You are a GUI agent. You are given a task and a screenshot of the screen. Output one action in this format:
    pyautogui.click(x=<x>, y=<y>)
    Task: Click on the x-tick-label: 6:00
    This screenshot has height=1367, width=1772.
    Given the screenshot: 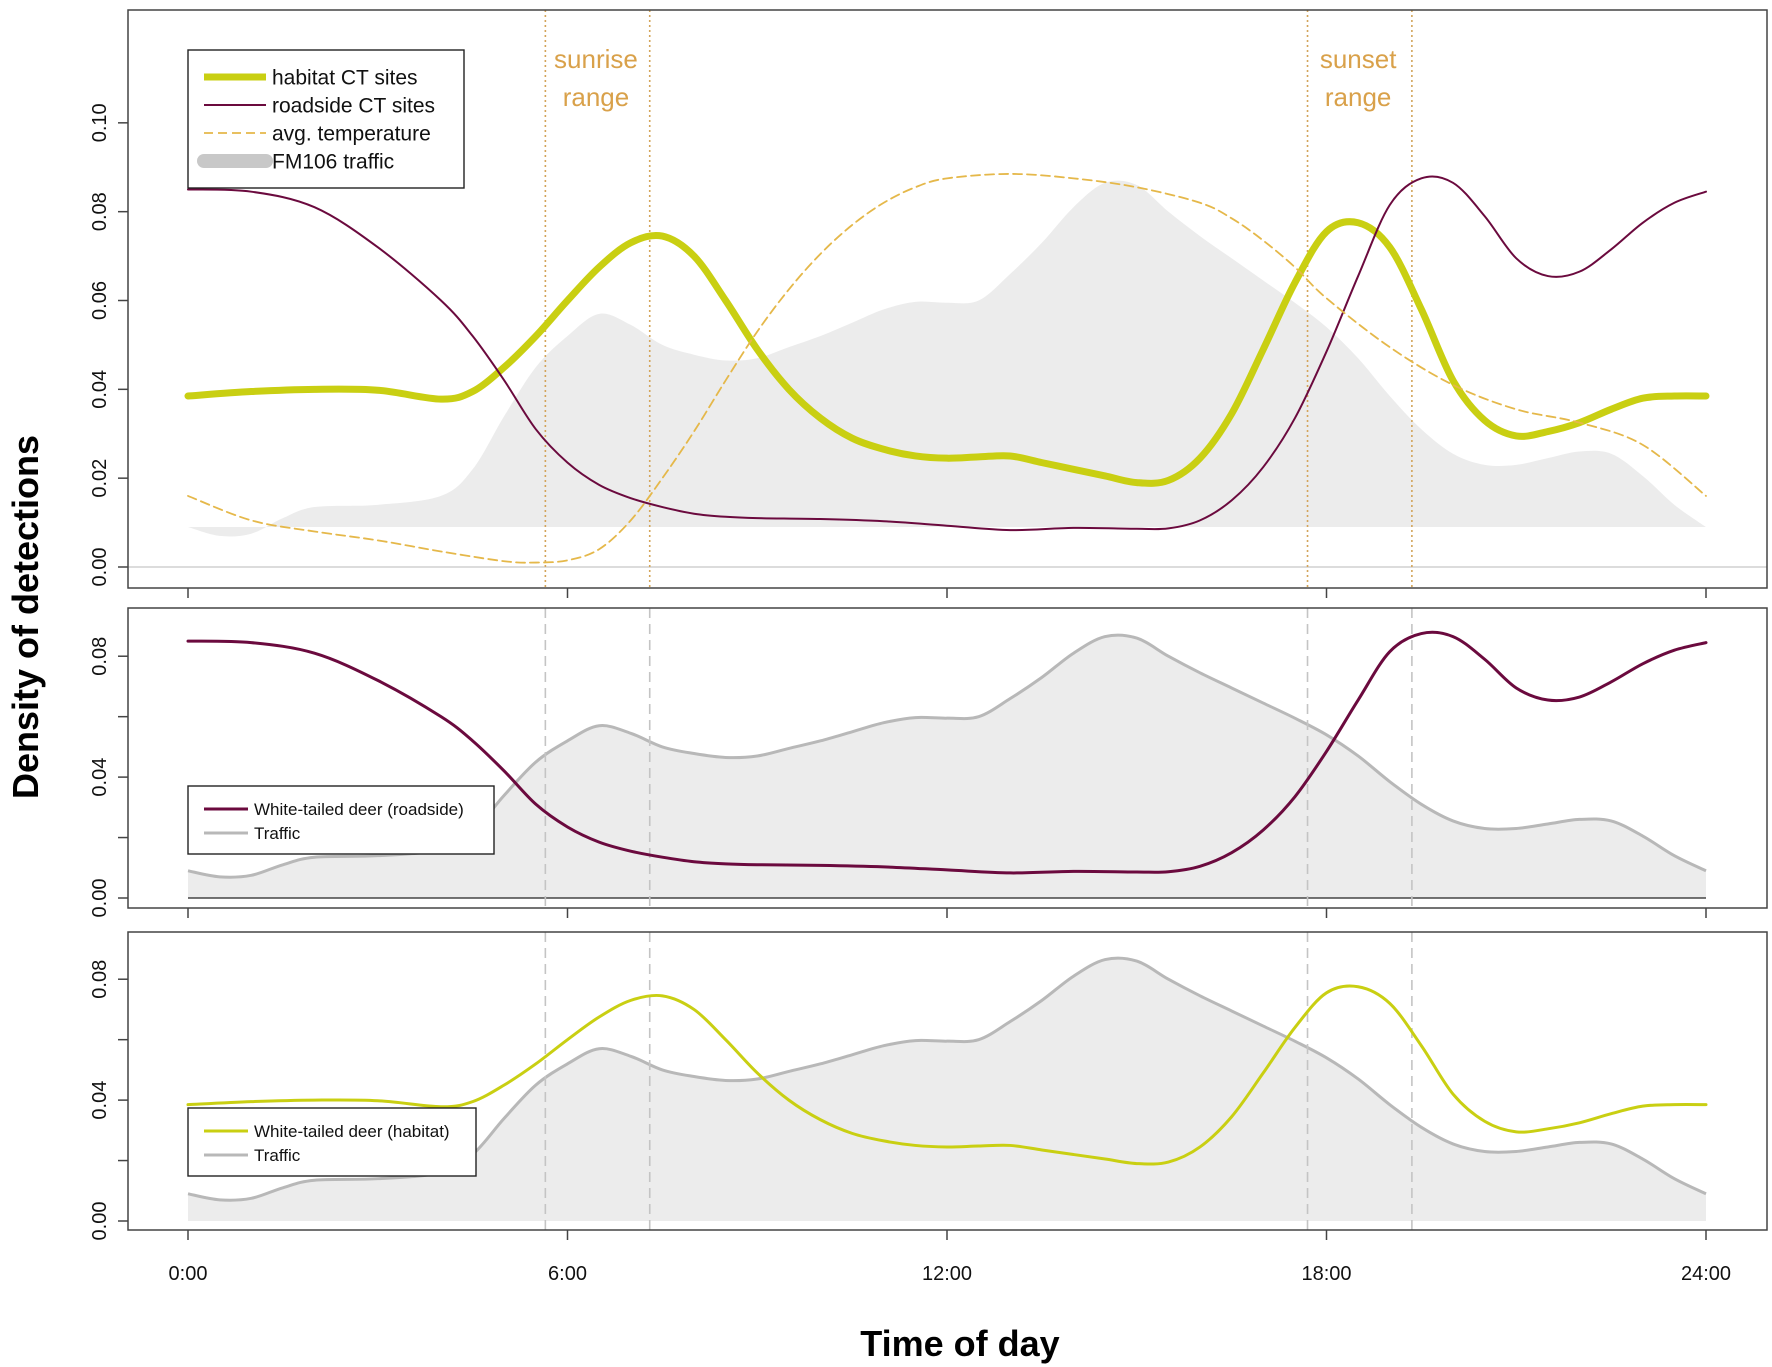 What is the action you would take?
    pyautogui.click(x=567, y=1274)
    